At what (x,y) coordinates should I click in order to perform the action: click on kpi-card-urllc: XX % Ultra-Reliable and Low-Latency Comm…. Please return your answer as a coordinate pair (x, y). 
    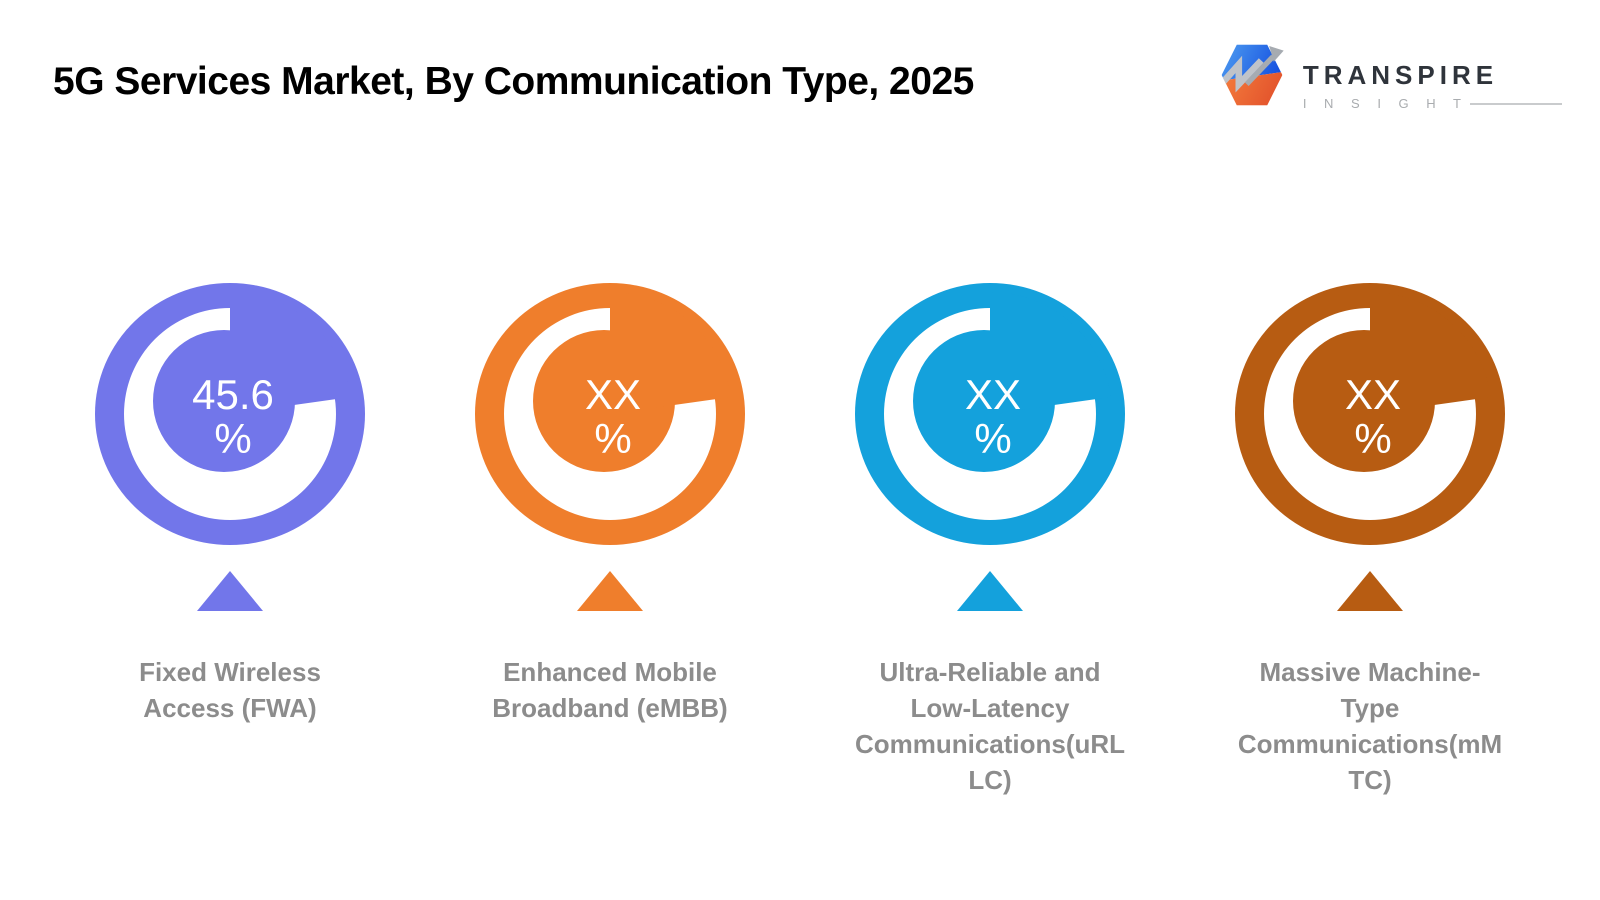
    Looking at the image, I should click on (990, 541).